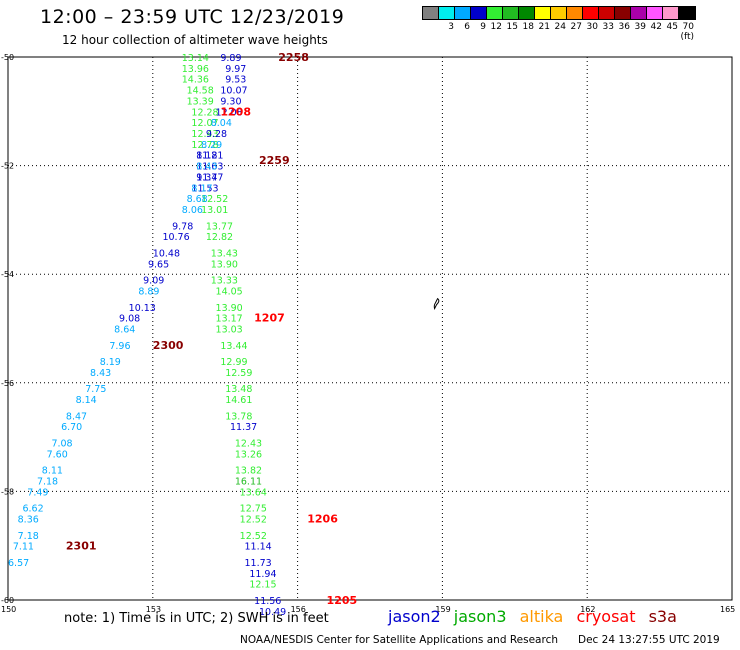  I want to click on wave-height-label: 9.37, so click(206, 177).